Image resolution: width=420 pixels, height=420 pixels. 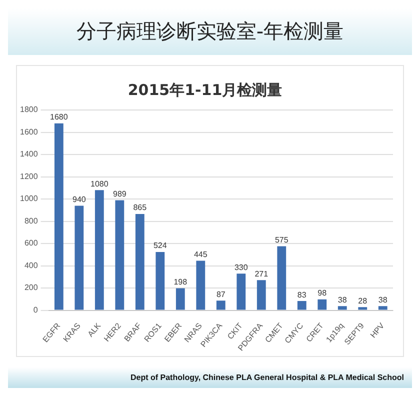 I want to click on data-label: 198, so click(x=181, y=281).